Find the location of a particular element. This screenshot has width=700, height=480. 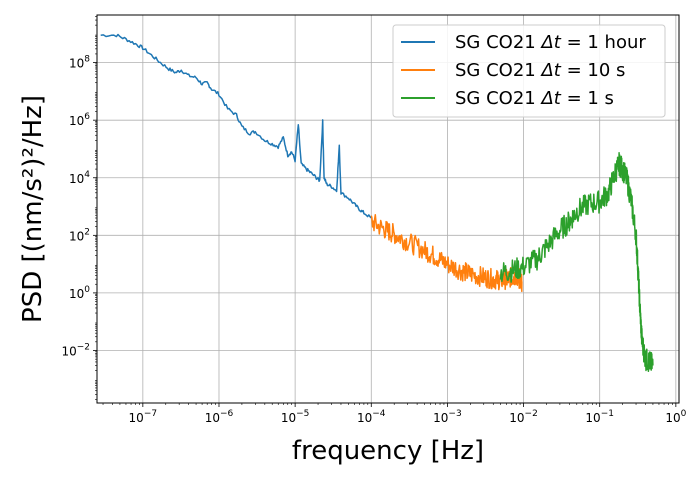

legend-label: SG CO21 Δt = 10 s is located at coordinates (540, 70).